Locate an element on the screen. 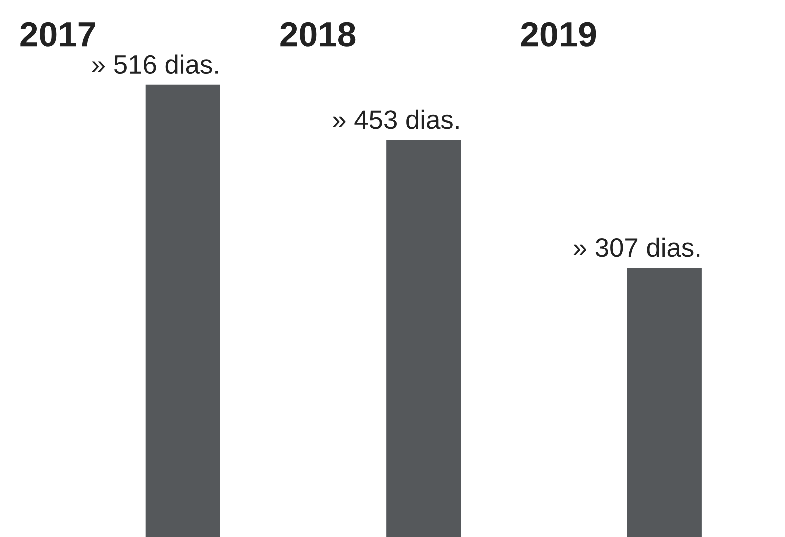  x-tick-label: 2017 is located at coordinates (58, 34).